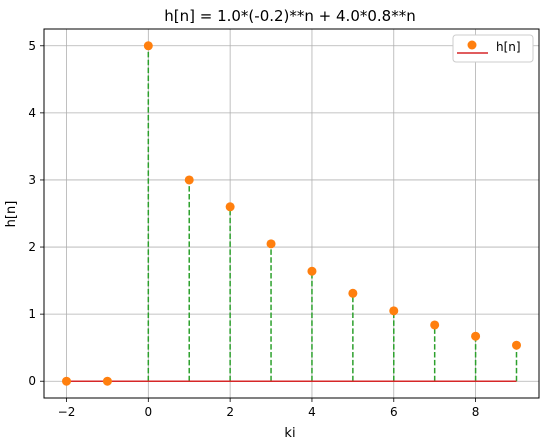 The width and height of the screenshot is (542, 445). Describe the element at coordinates (508, 47) in the screenshot. I see `legend-entry-label: h[n]` at that location.